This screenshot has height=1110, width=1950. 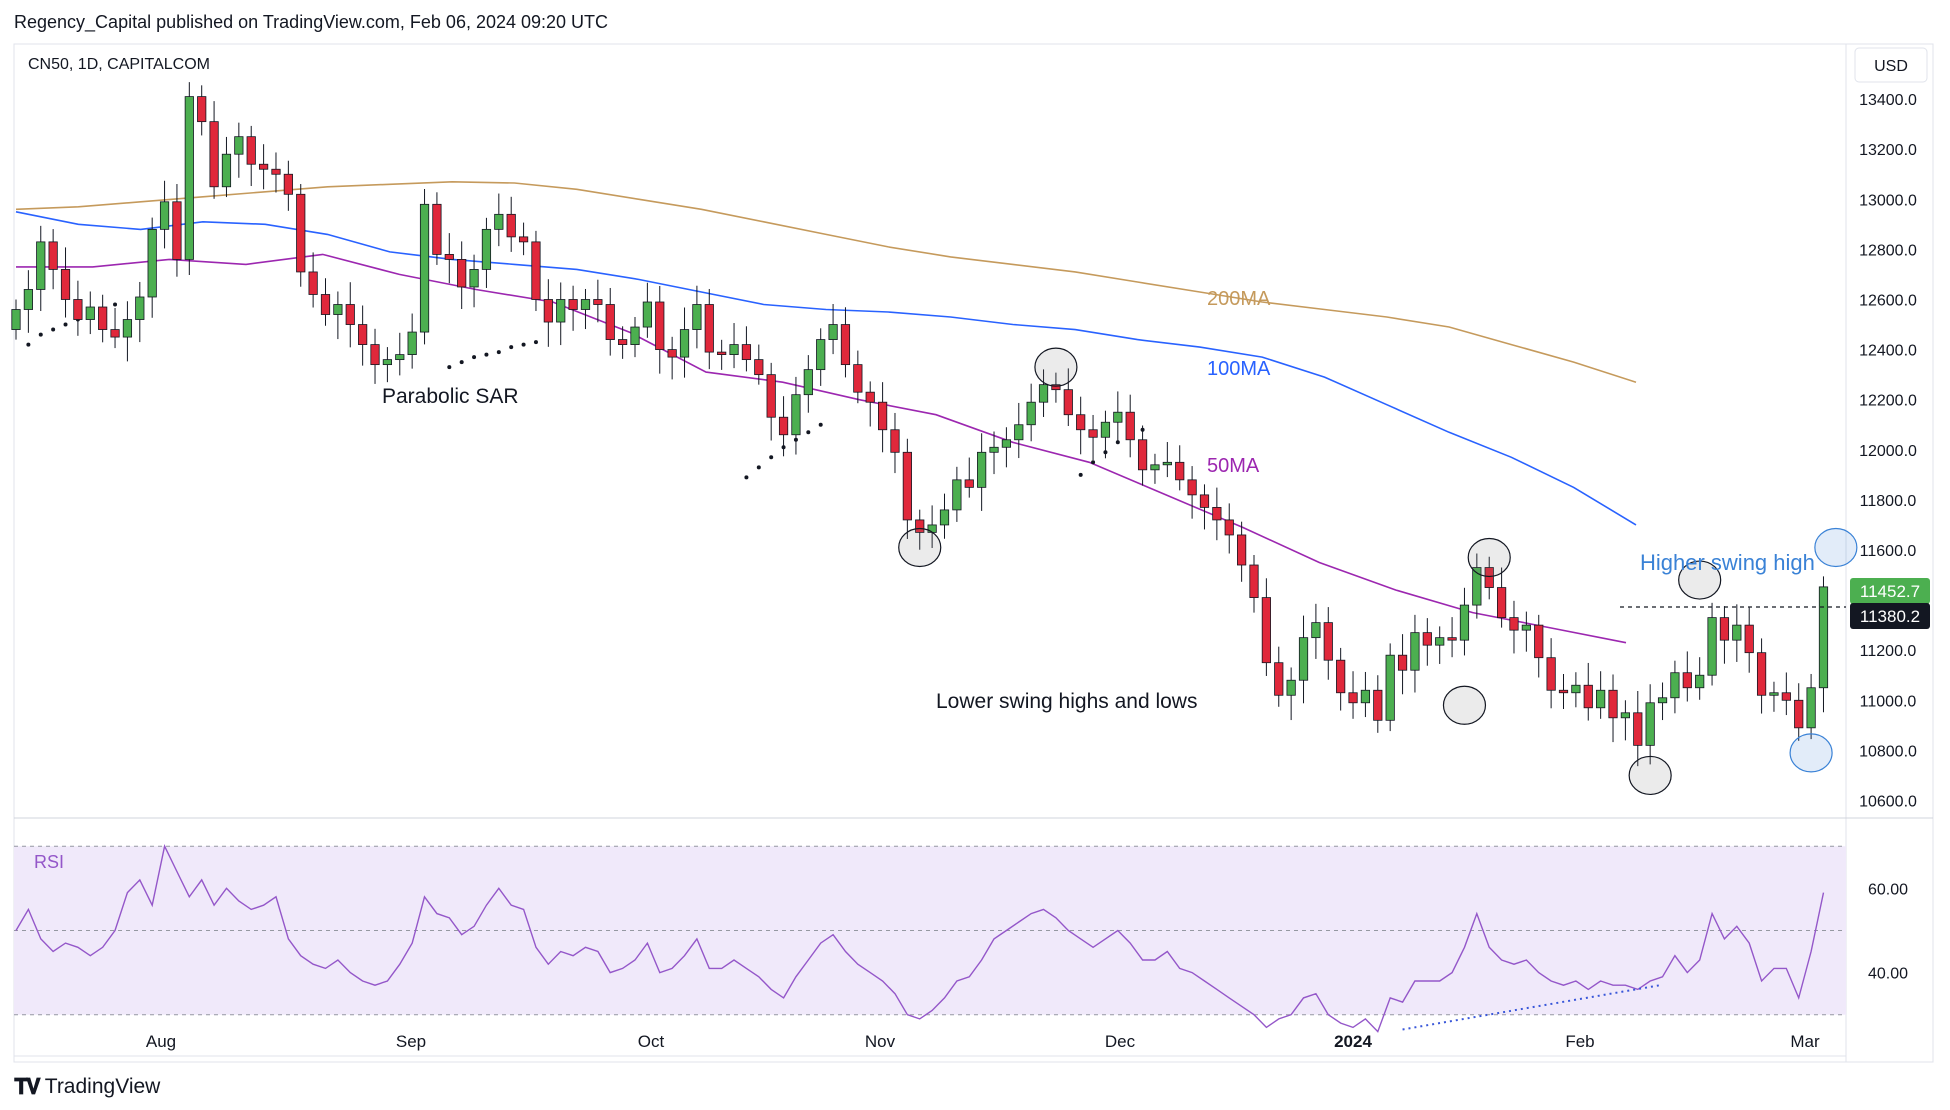 I want to click on price-tick: 12800.0, so click(x=1888, y=250).